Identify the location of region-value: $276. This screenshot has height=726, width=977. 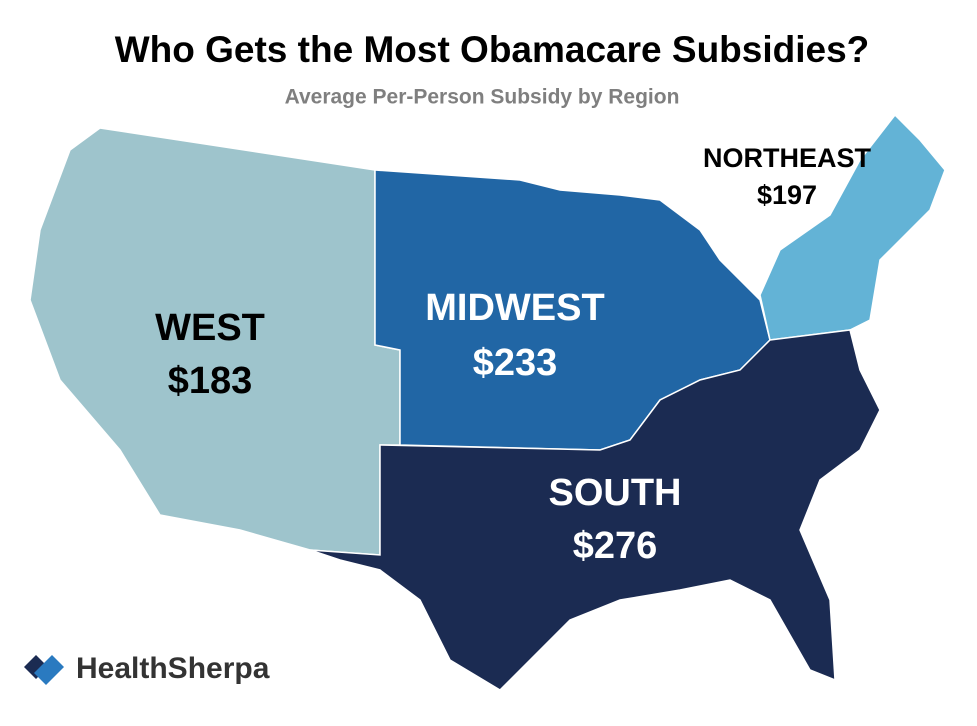
(615, 546).